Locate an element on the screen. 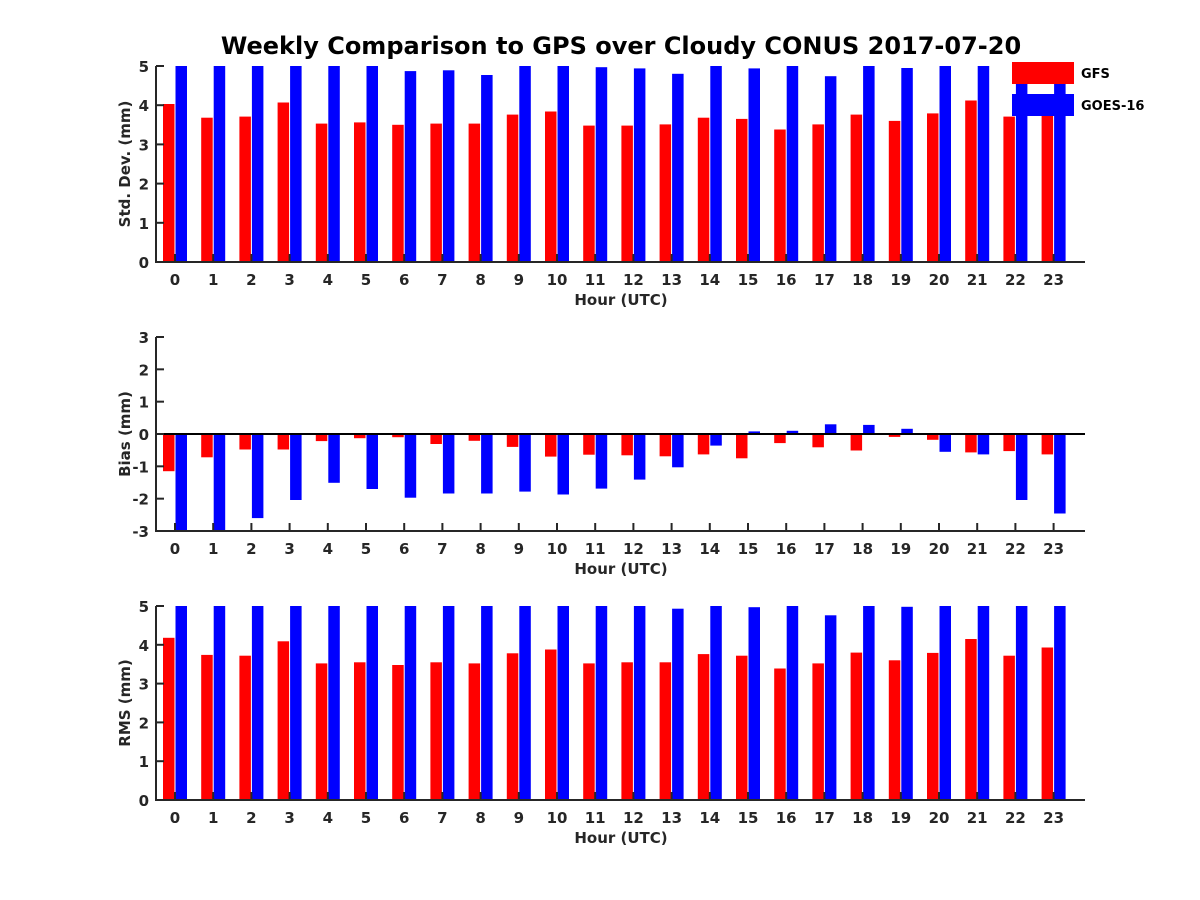 Image resolution: width=1200 pixels, height=900 pixels. x-axis-label: Hour (UTC) is located at coordinates (620, 569).